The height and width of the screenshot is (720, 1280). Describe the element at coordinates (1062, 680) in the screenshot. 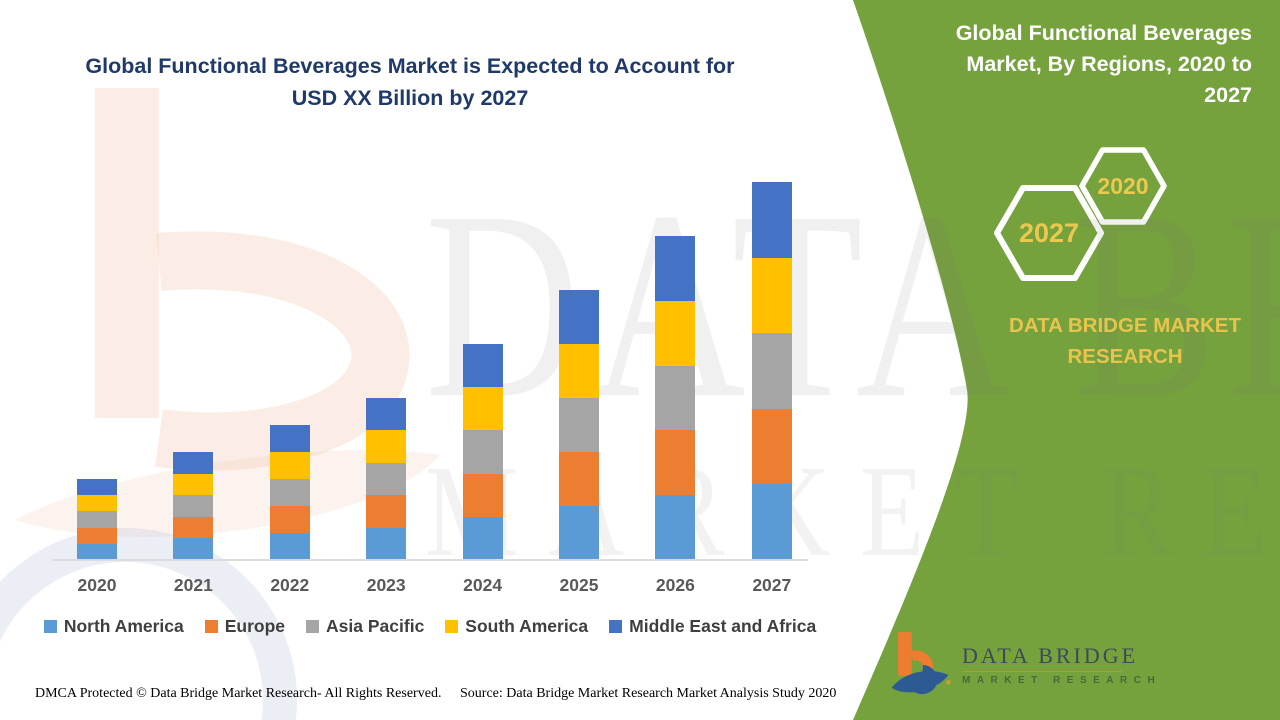

I see `logo-subtitle-text: MARKET RESEARCH` at that location.